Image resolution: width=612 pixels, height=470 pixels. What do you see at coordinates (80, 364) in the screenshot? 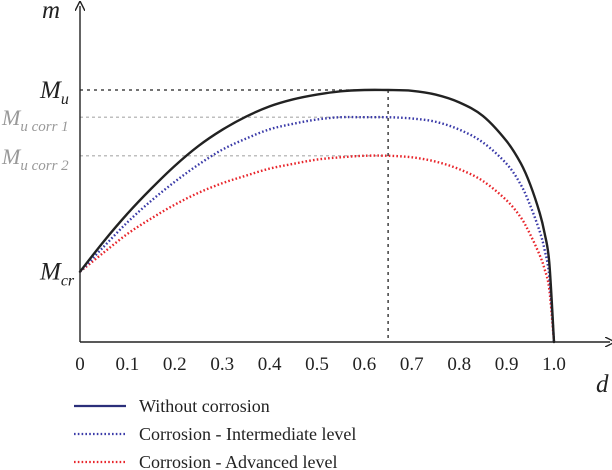
I see `x-tick-label: 0` at bounding box center [80, 364].